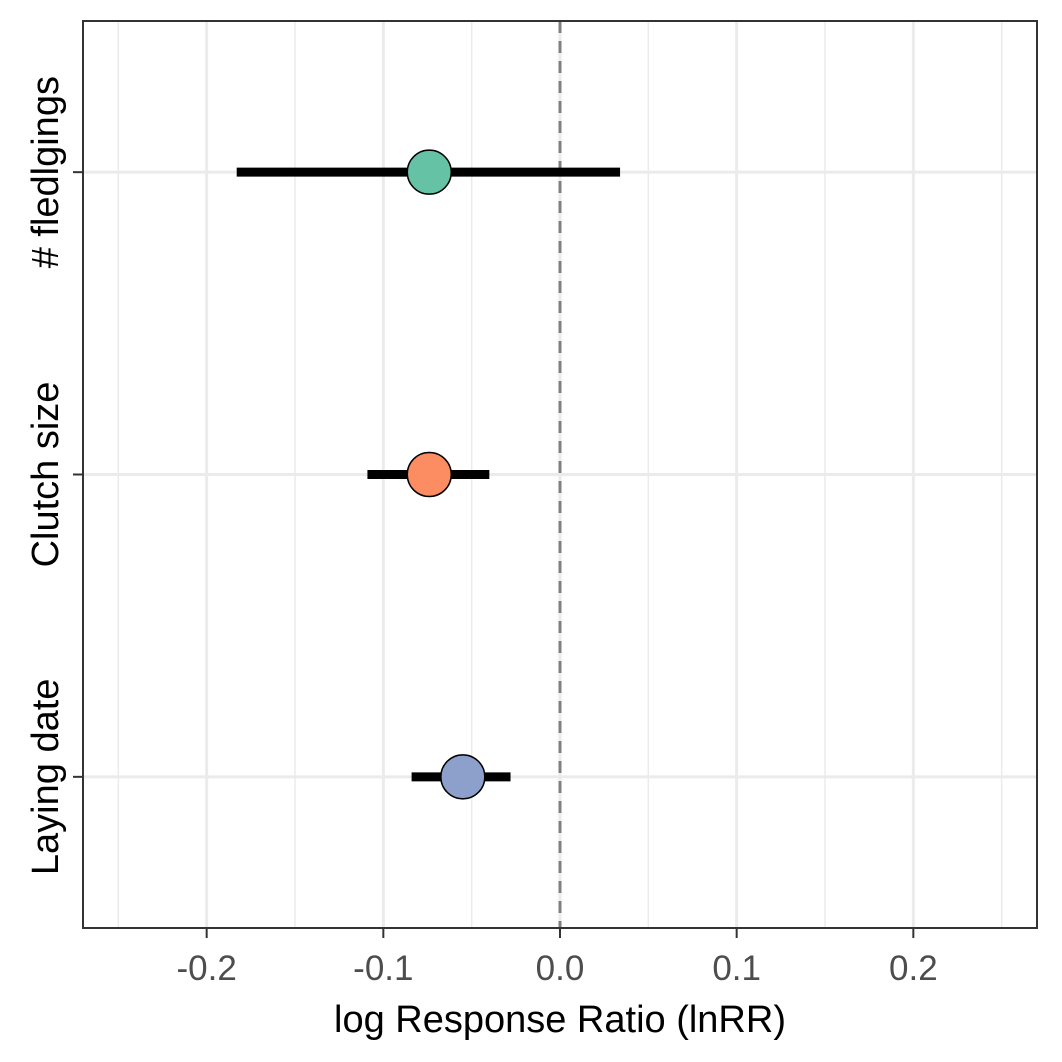 This screenshot has width=1062, height=1062. I want to click on y-axis-ticks: # fledlgings Clutch size Laying date, so click(54, 475).